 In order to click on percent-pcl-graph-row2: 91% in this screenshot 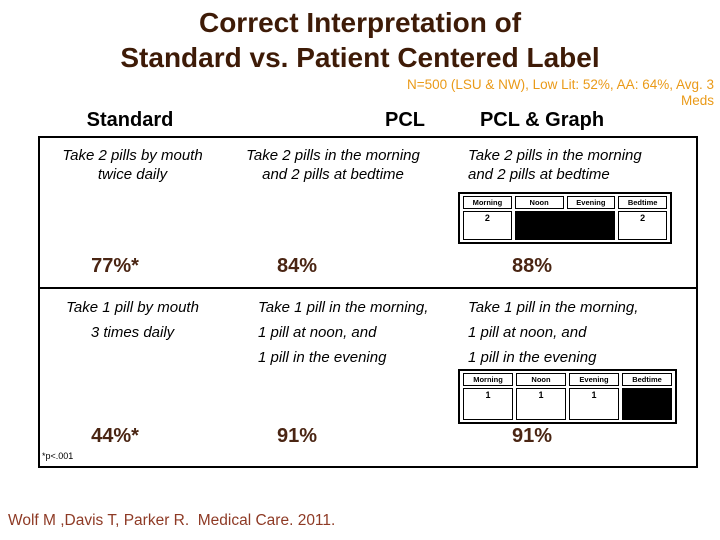, I will do `click(532, 436)`.